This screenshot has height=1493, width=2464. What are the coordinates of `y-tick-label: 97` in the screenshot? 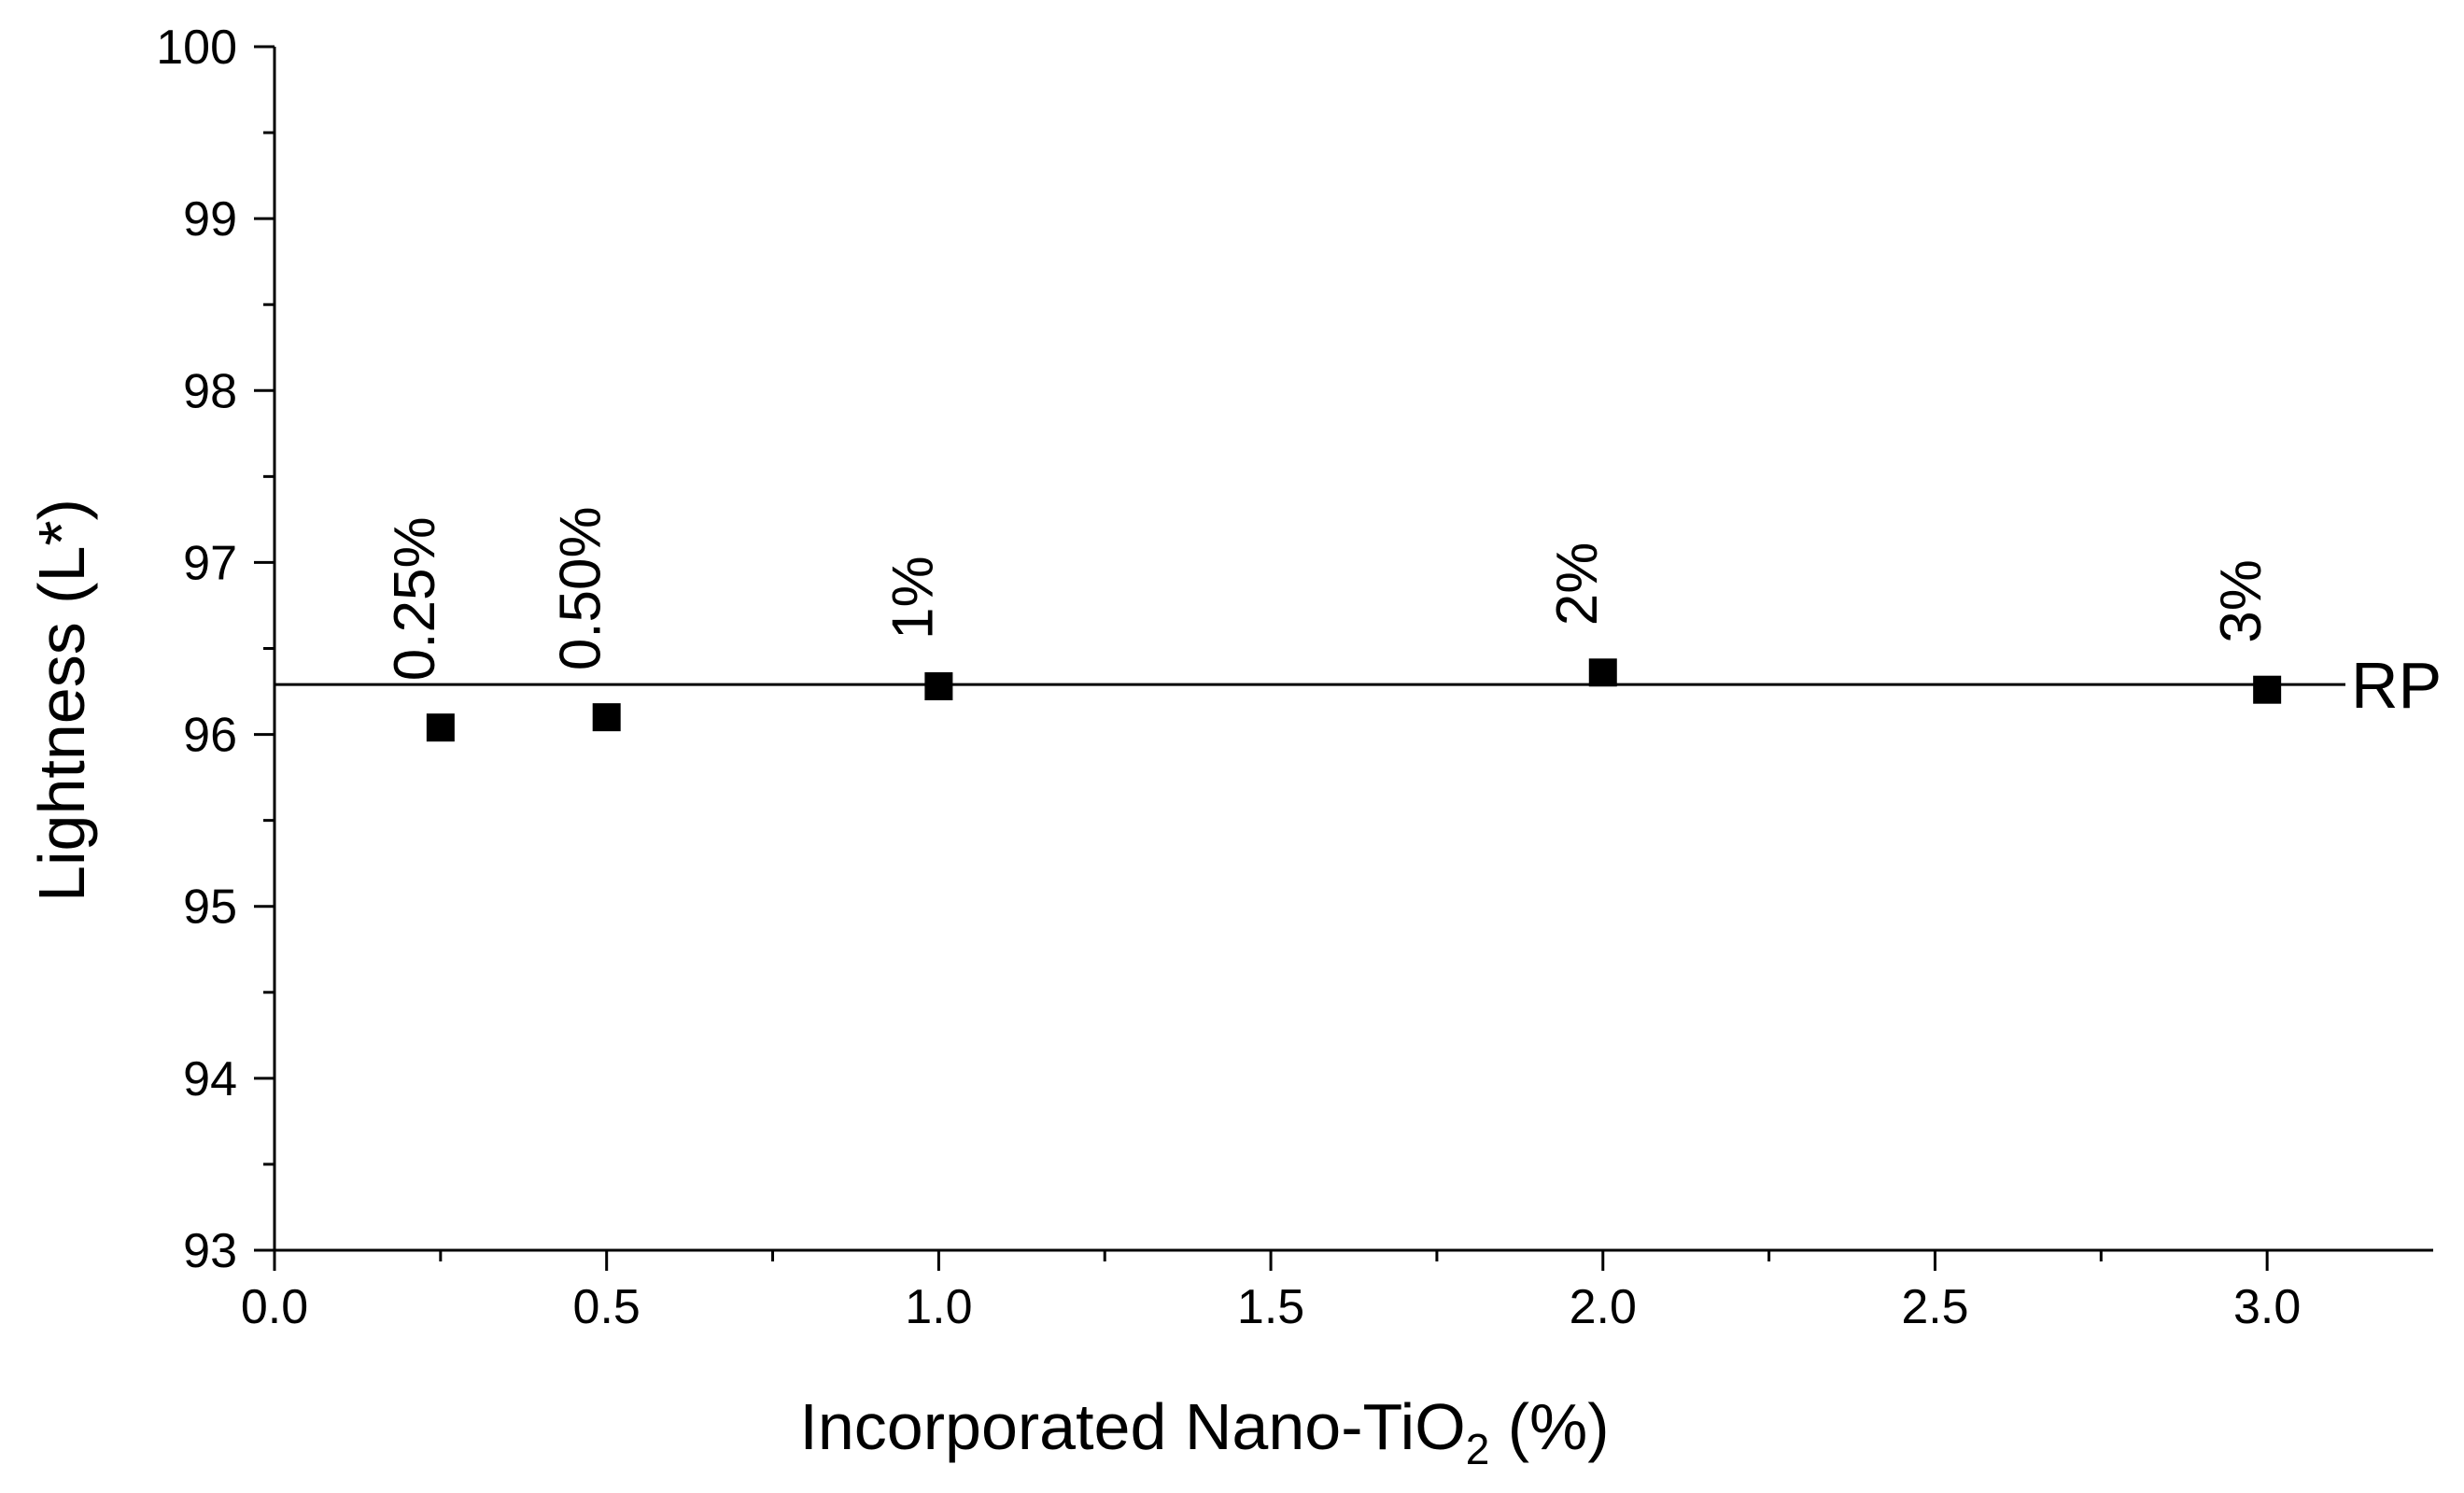 It's located at (210, 563).